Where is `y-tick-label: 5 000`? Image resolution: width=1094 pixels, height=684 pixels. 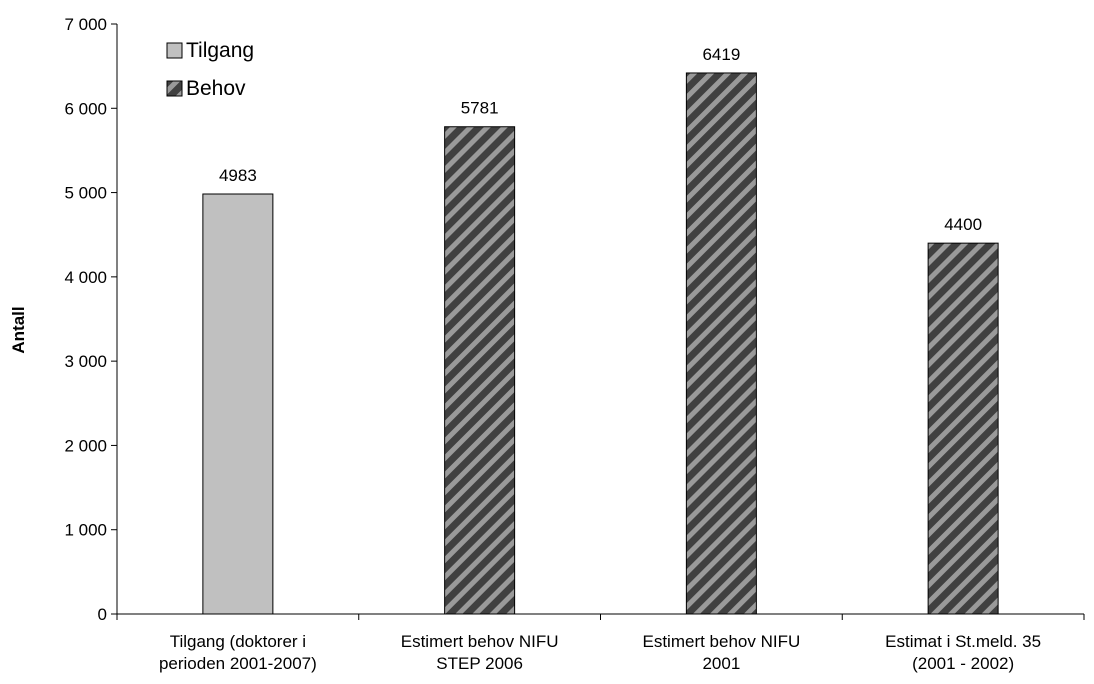
y-tick-label: 5 000 is located at coordinates (85, 193).